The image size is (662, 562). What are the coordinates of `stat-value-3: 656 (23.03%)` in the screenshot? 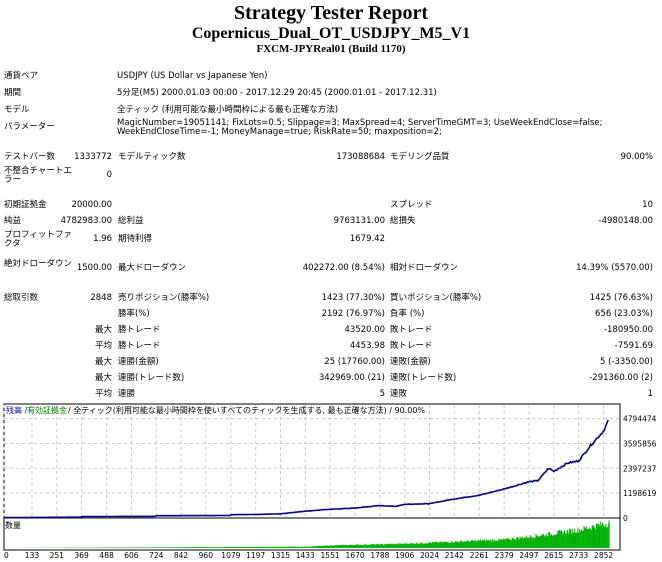 It's located at (624, 314).